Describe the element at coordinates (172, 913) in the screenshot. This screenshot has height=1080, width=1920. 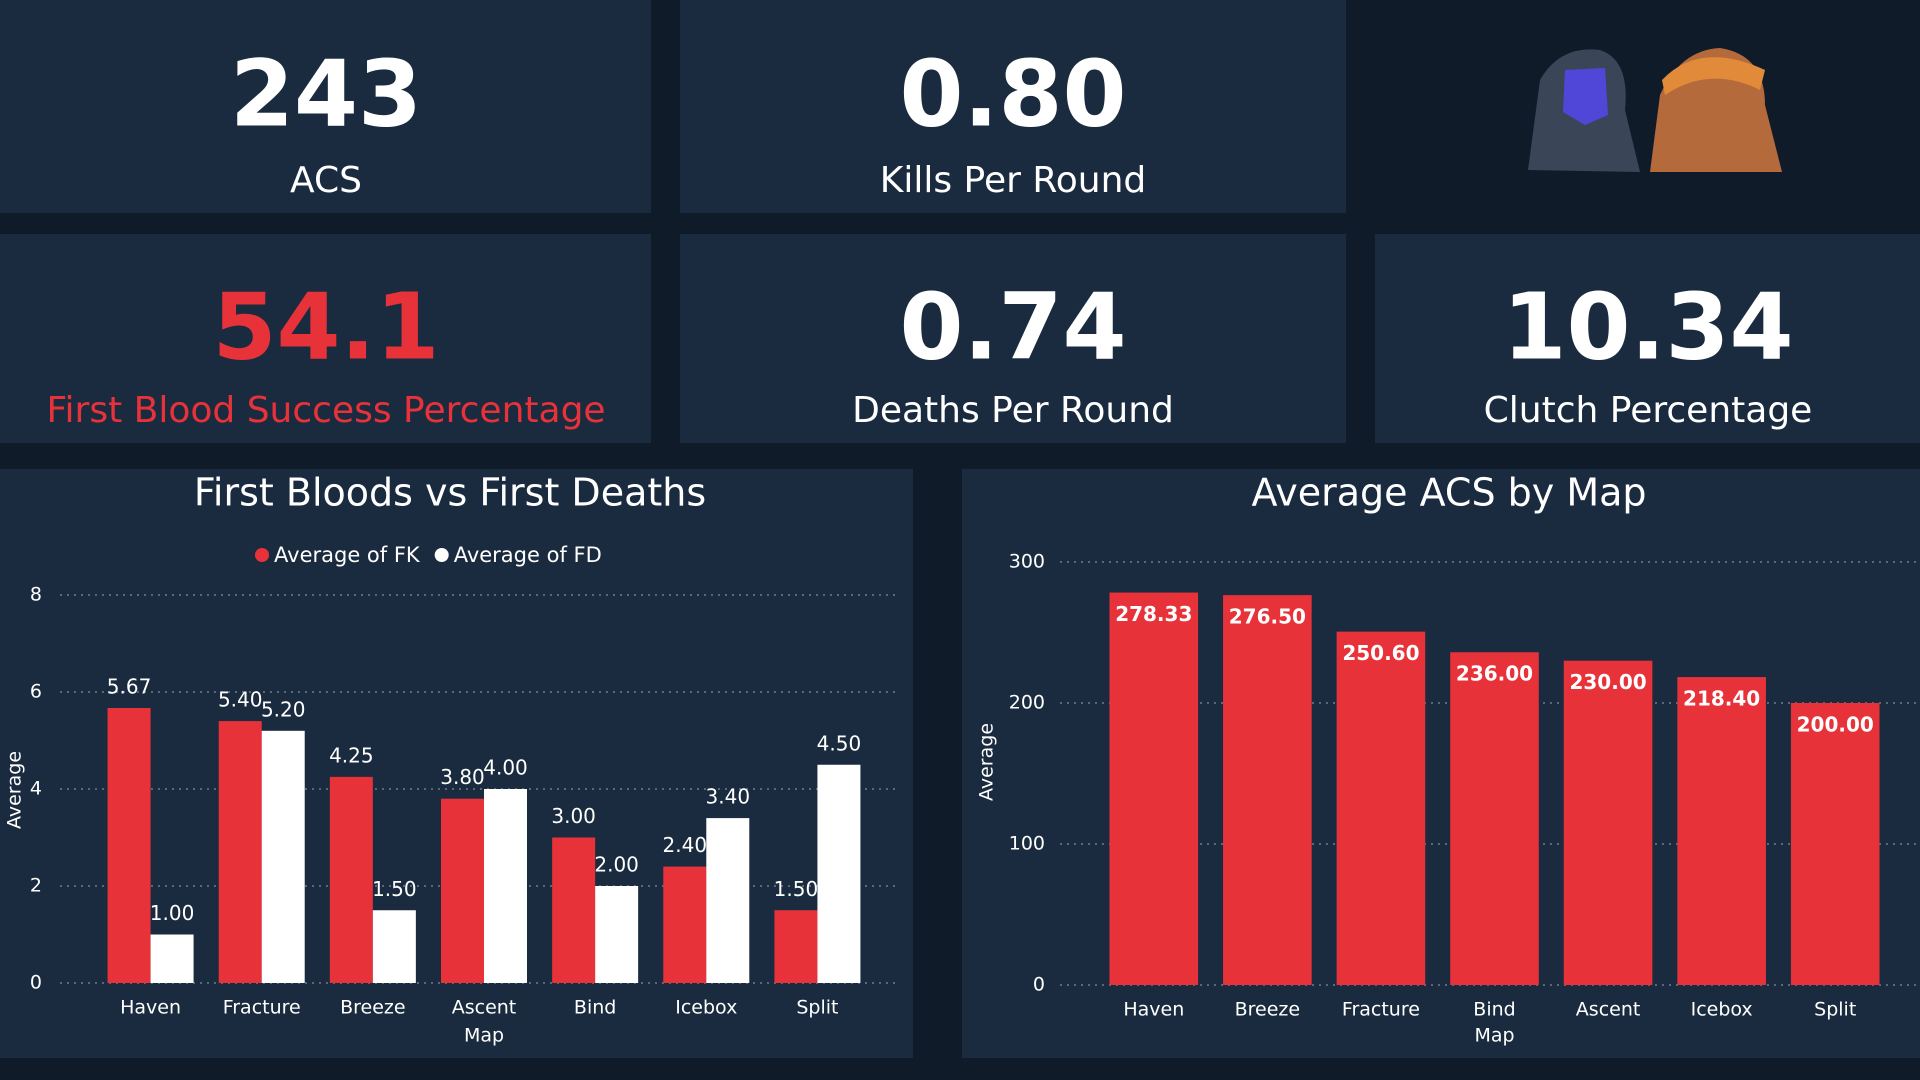
I see `data-label: 1.00` at that location.